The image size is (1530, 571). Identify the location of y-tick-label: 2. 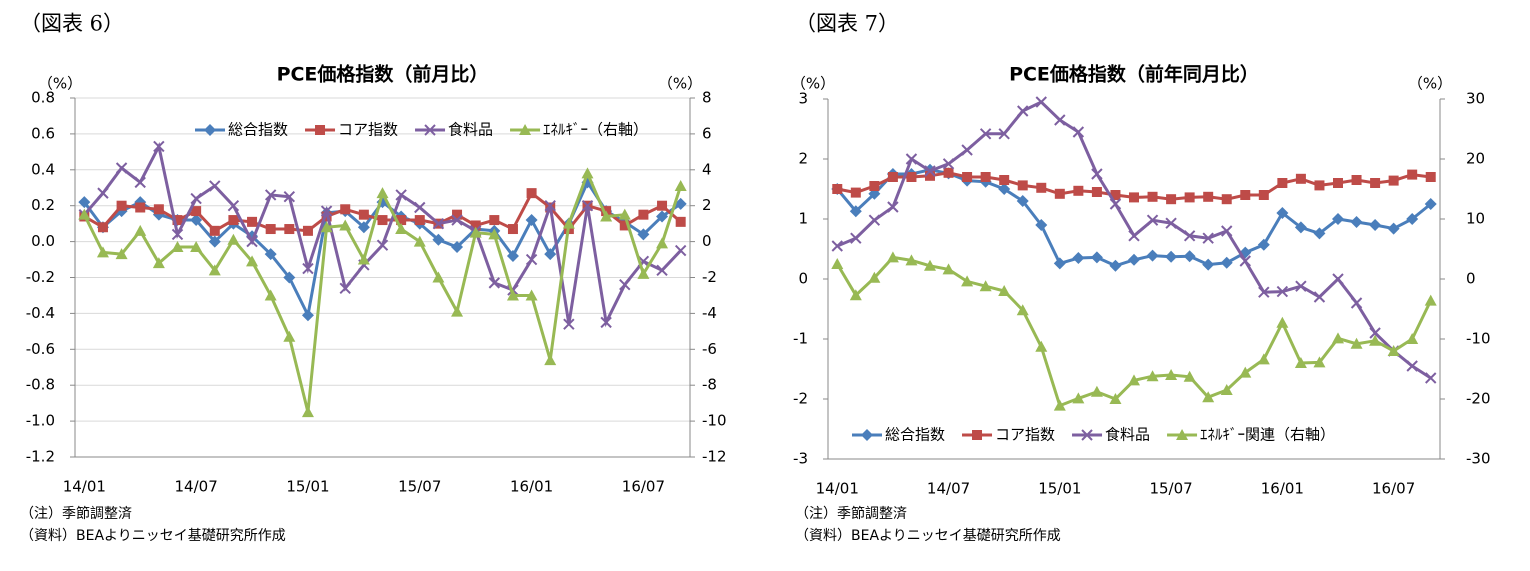
(803, 159).